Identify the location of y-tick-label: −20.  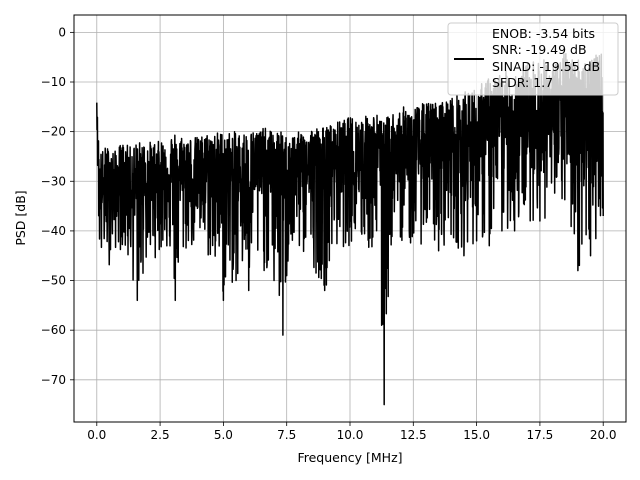
(53, 132).